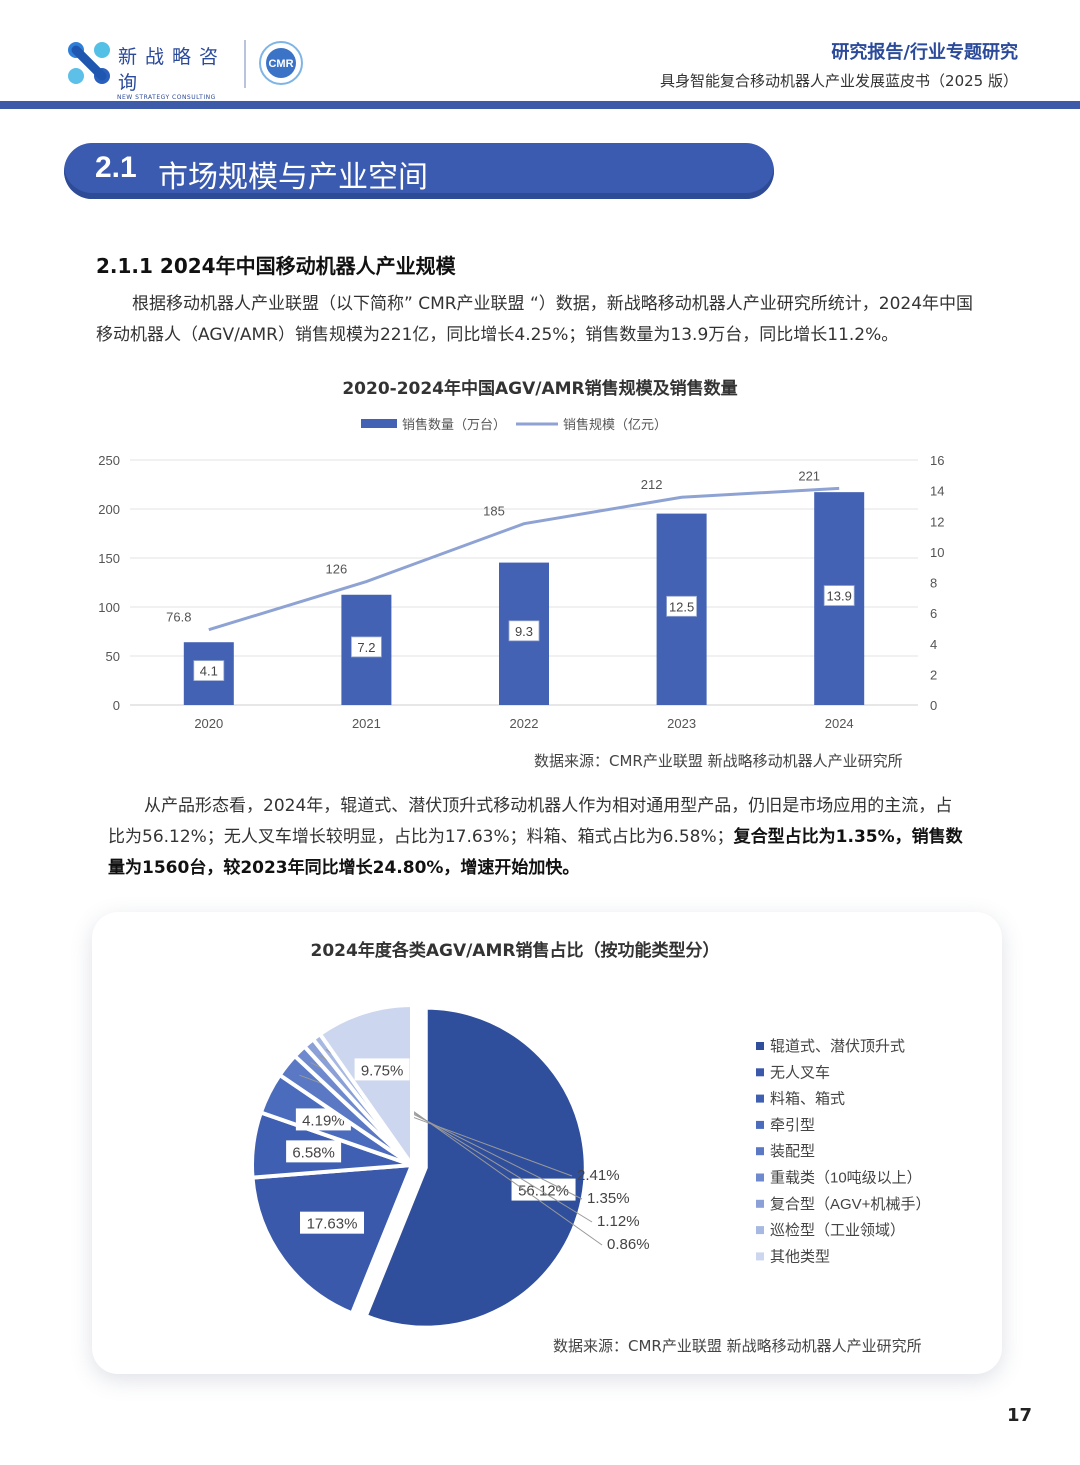  I want to click on y-right-tick-label: 0, so click(933, 705).